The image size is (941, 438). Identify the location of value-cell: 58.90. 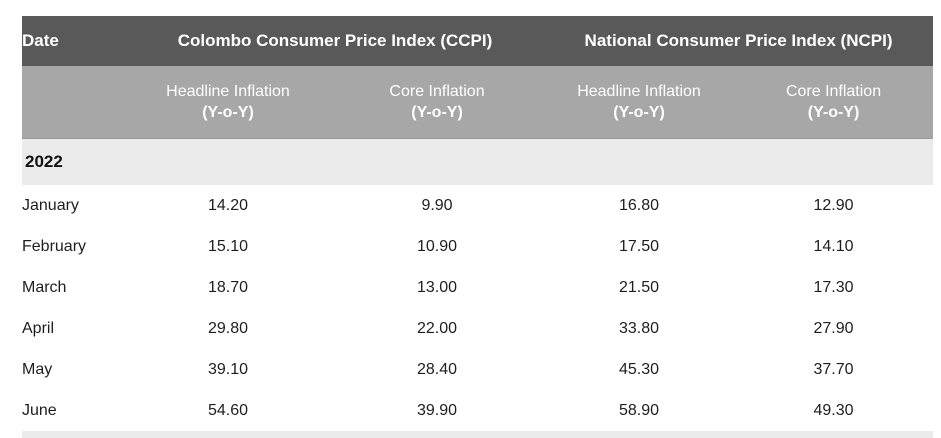
(639, 410).